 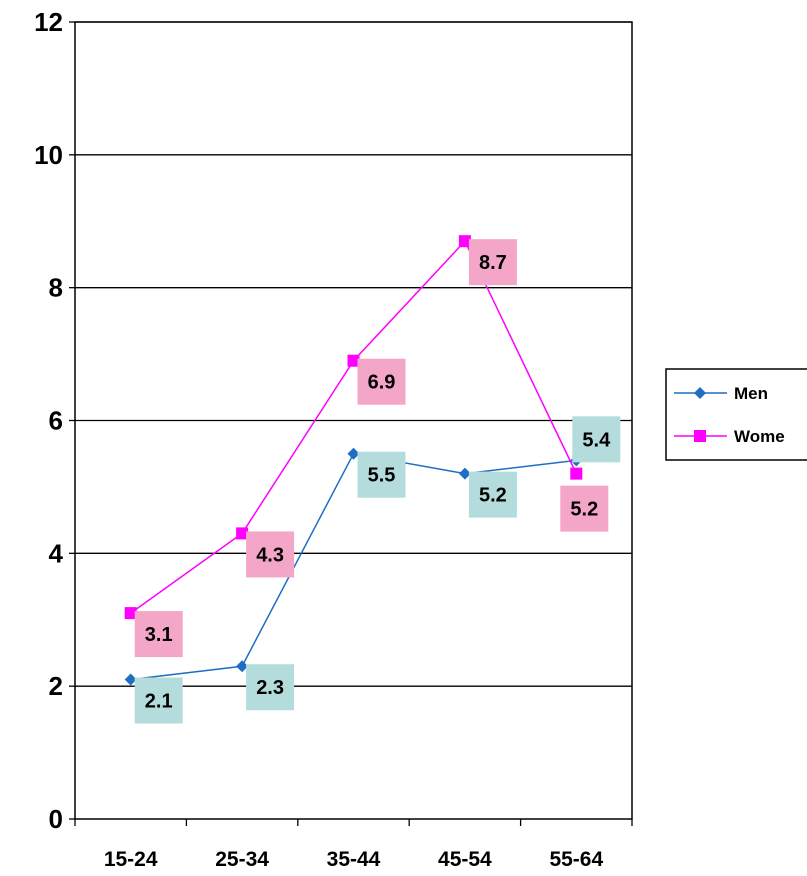 I want to click on data-label: 4.3, so click(x=270, y=555).